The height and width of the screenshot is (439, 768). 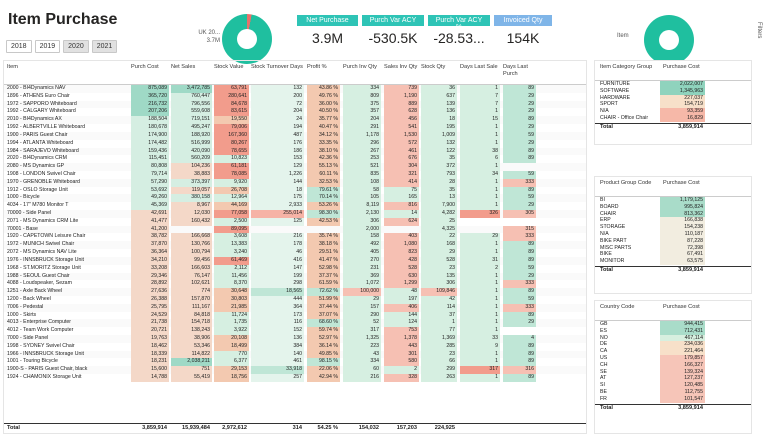 What do you see at coordinates (673, 214) in the screenshot?
I see `table-row: CHAIR 813,362` at bounding box center [673, 214].